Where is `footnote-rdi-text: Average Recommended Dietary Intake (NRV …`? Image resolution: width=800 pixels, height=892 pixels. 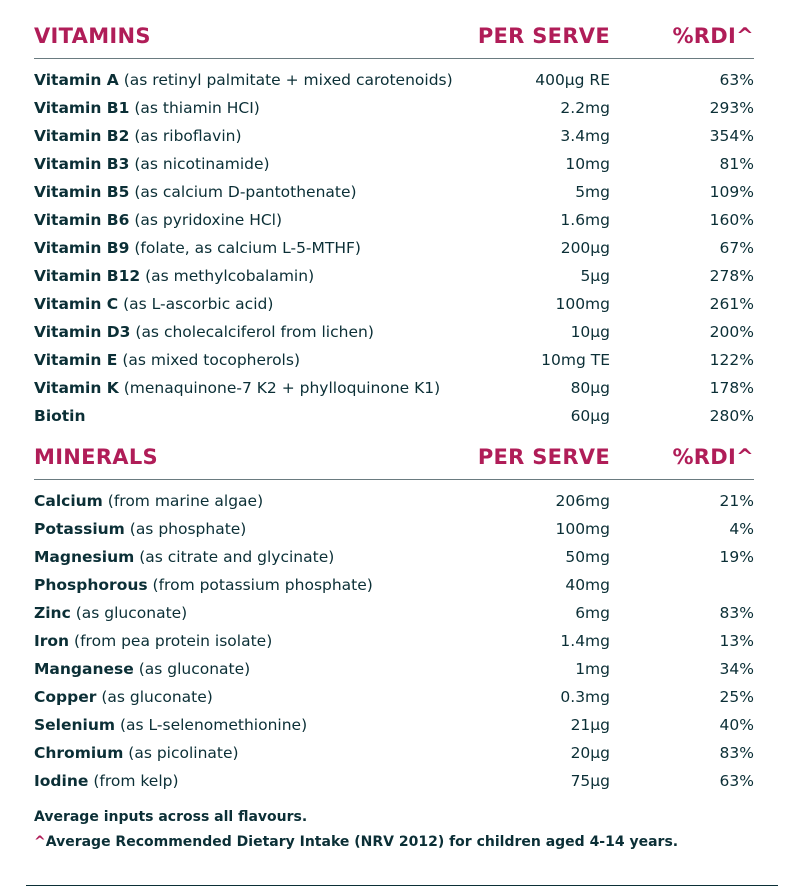 footnote-rdi-text: Average Recommended Dietary Intake (NRV … is located at coordinates (362, 842).